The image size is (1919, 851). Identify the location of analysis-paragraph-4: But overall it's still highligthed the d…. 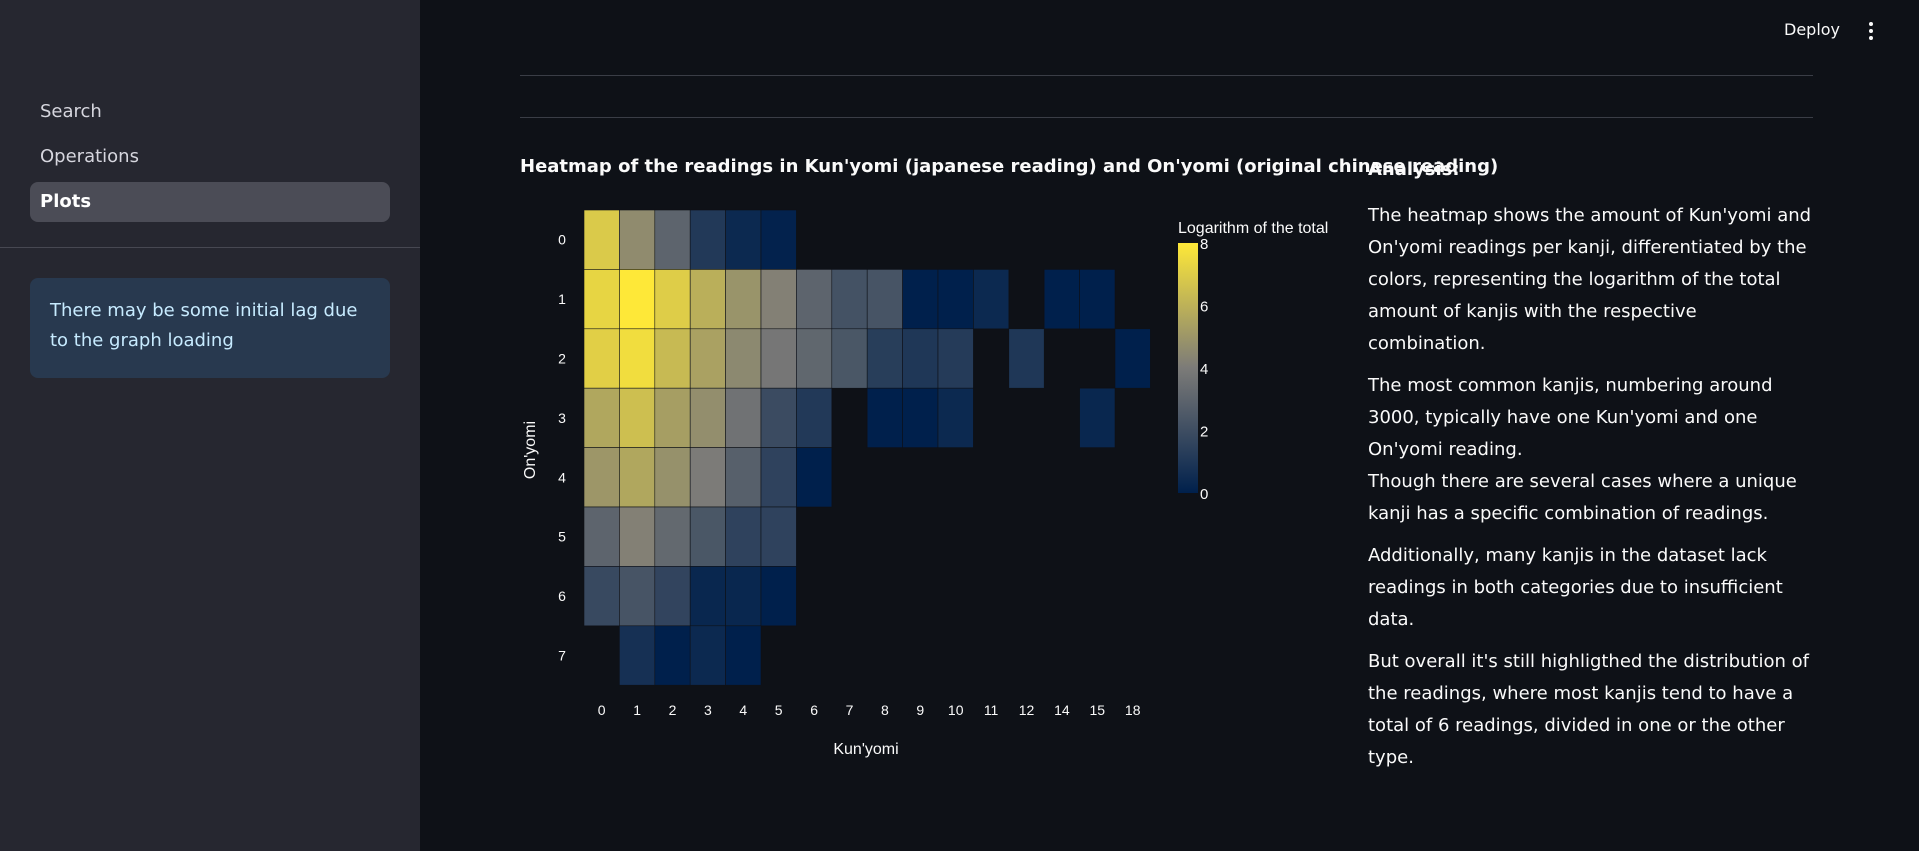
(1588, 709).